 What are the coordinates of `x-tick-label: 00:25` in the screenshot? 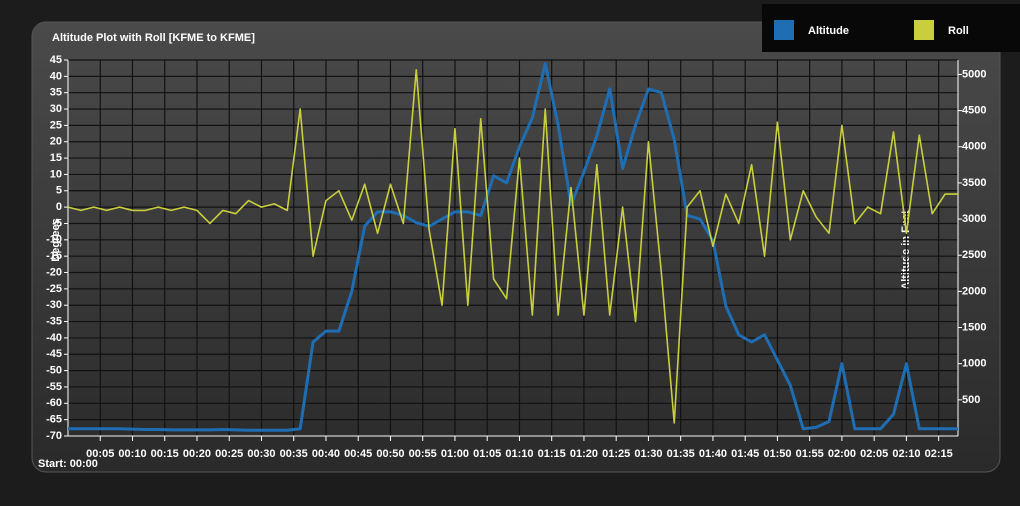 It's located at (229, 454).